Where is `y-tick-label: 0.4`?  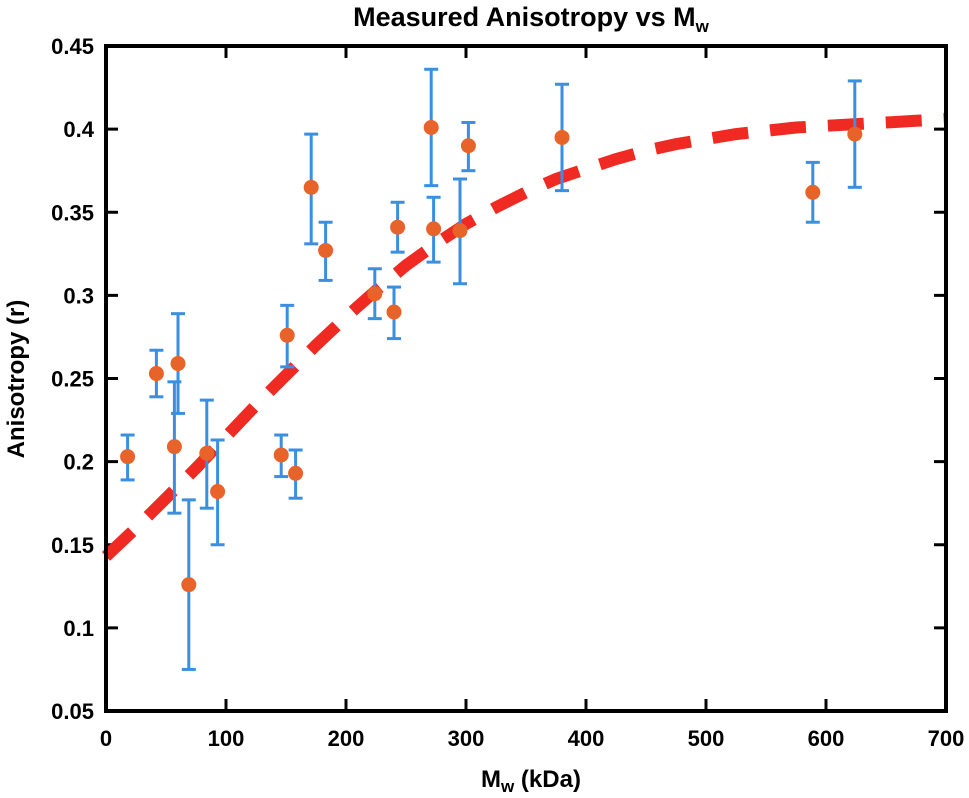
y-tick-label: 0.4 is located at coordinates (78, 129).